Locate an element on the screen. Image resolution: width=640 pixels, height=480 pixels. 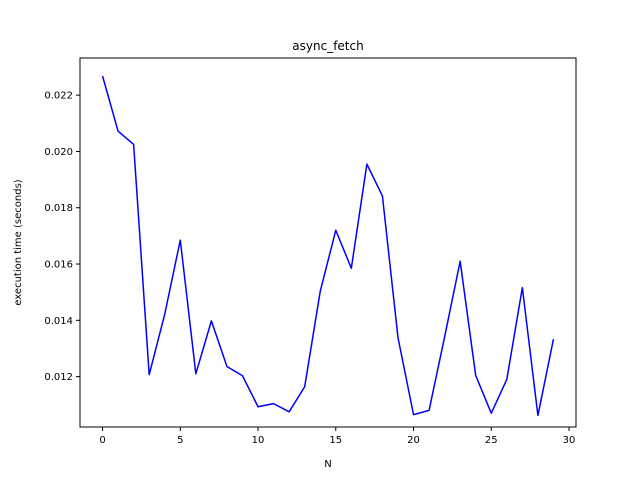
y-tick-label: 0.012 is located at coordinates (58, 377).